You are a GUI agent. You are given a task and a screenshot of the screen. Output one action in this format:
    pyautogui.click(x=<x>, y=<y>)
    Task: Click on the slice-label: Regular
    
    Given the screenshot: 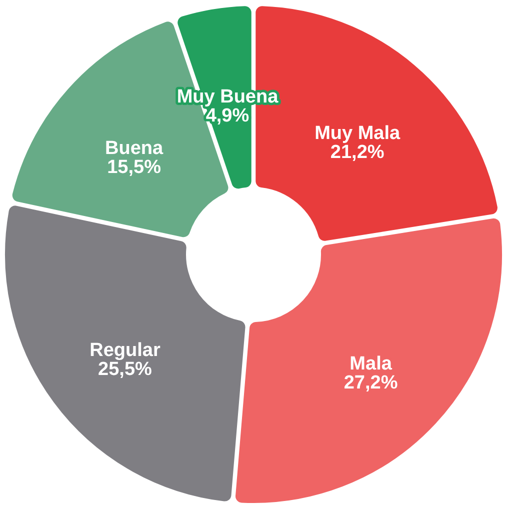 What is the action you would take?
    pyautogui.click(x=125, y=350)
    